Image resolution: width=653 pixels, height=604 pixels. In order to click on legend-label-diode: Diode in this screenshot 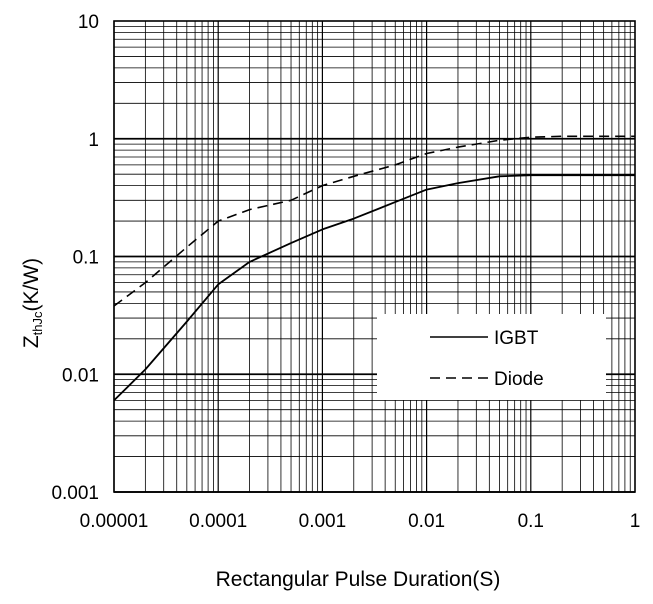, I will do `click(519, 379)`.